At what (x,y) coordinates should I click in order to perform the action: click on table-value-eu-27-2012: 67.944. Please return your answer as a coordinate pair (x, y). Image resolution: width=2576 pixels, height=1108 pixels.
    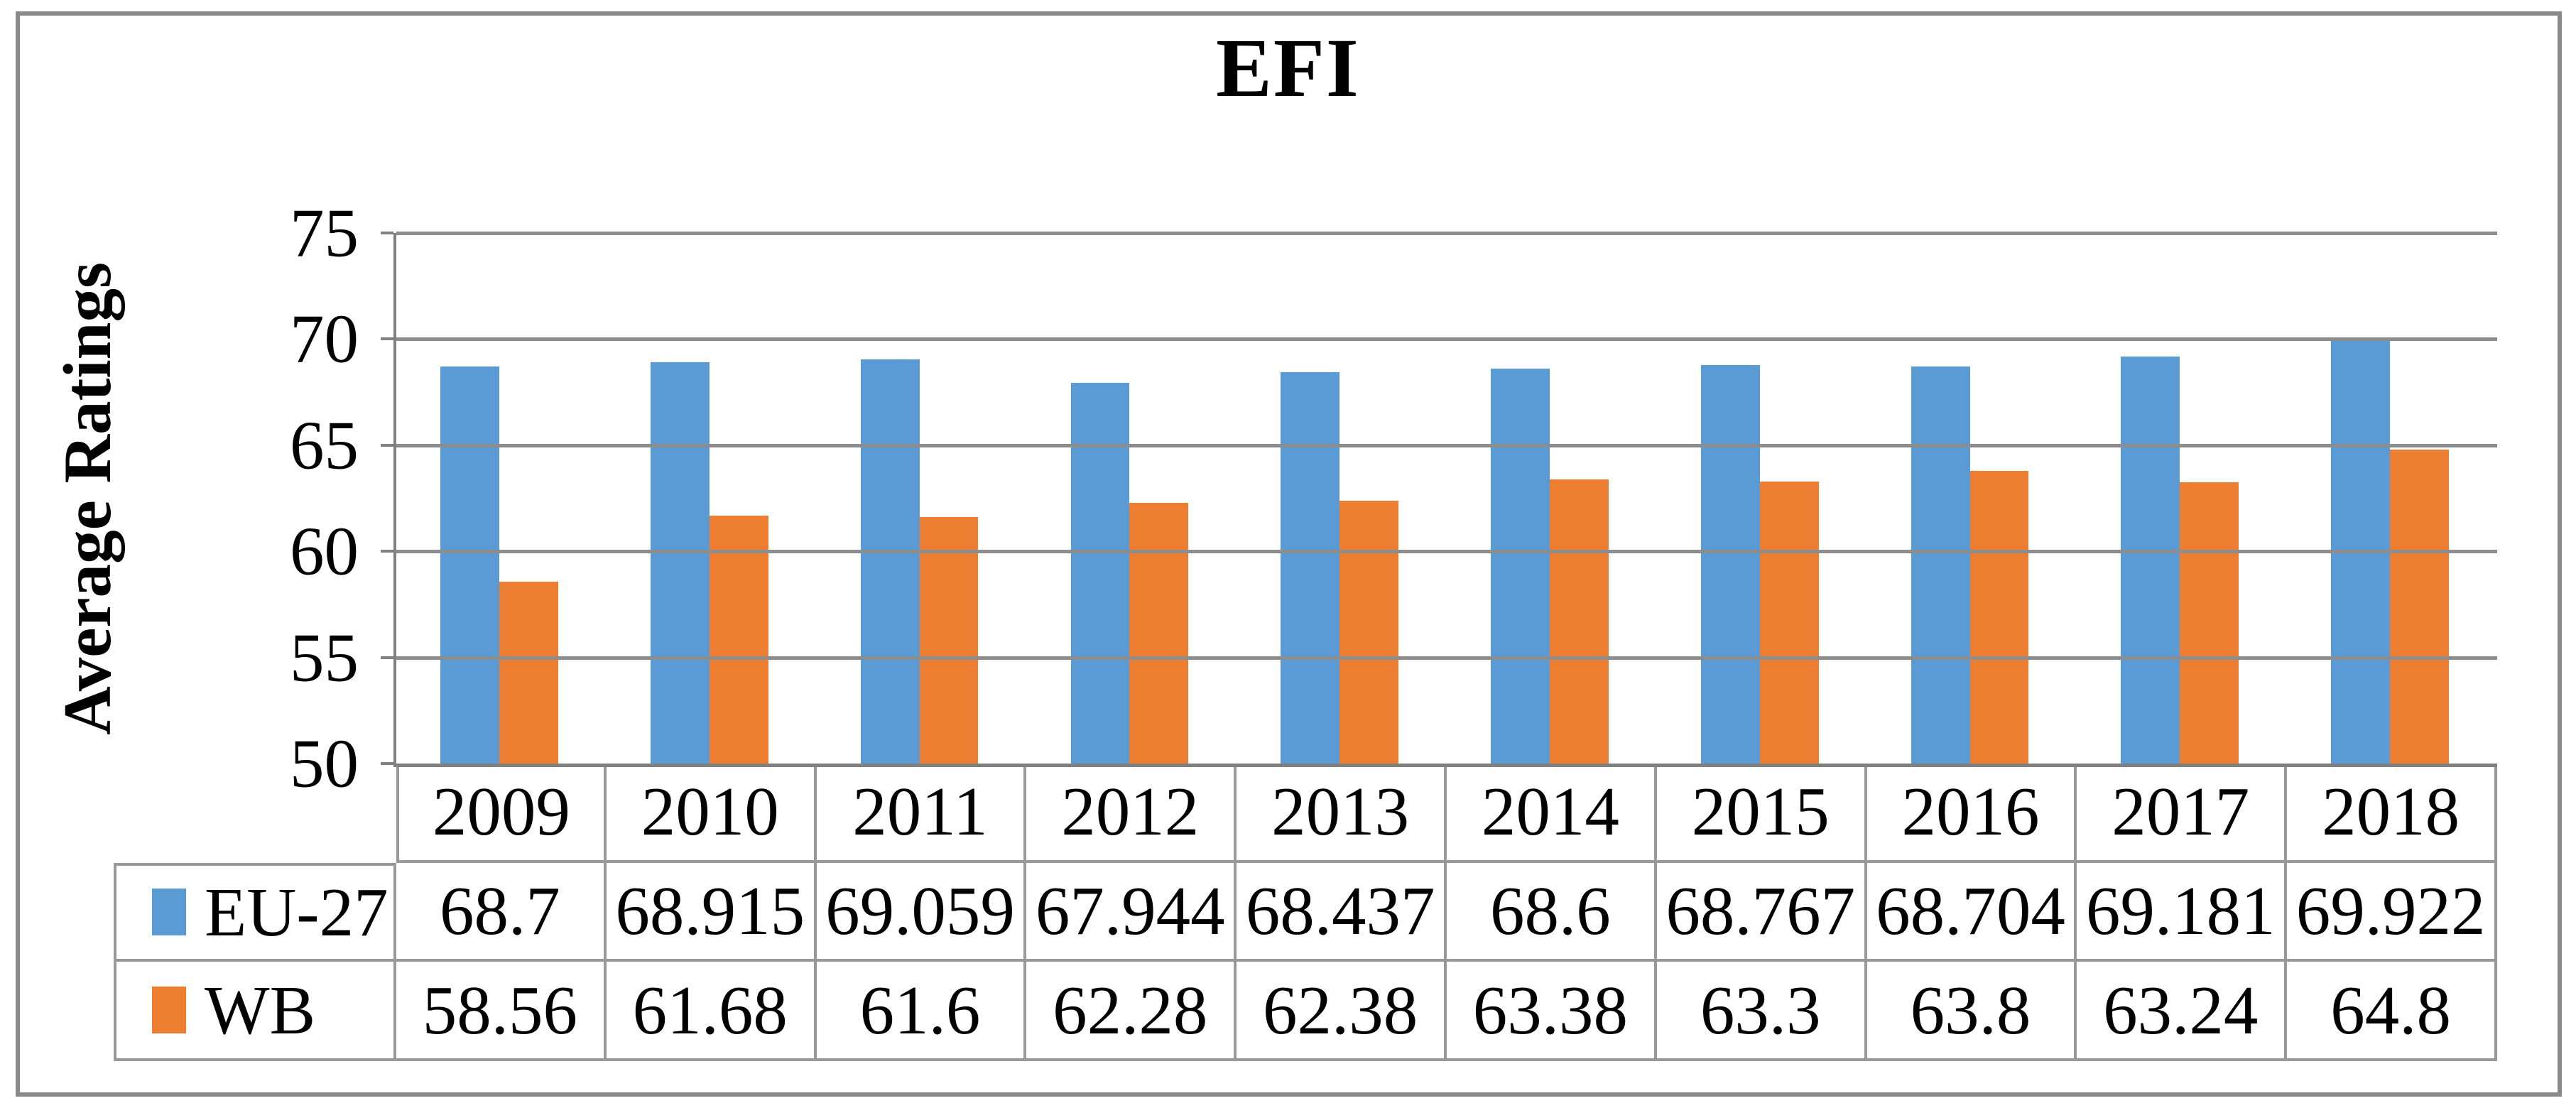
    Looking at the image, I should click on (1131, 912).